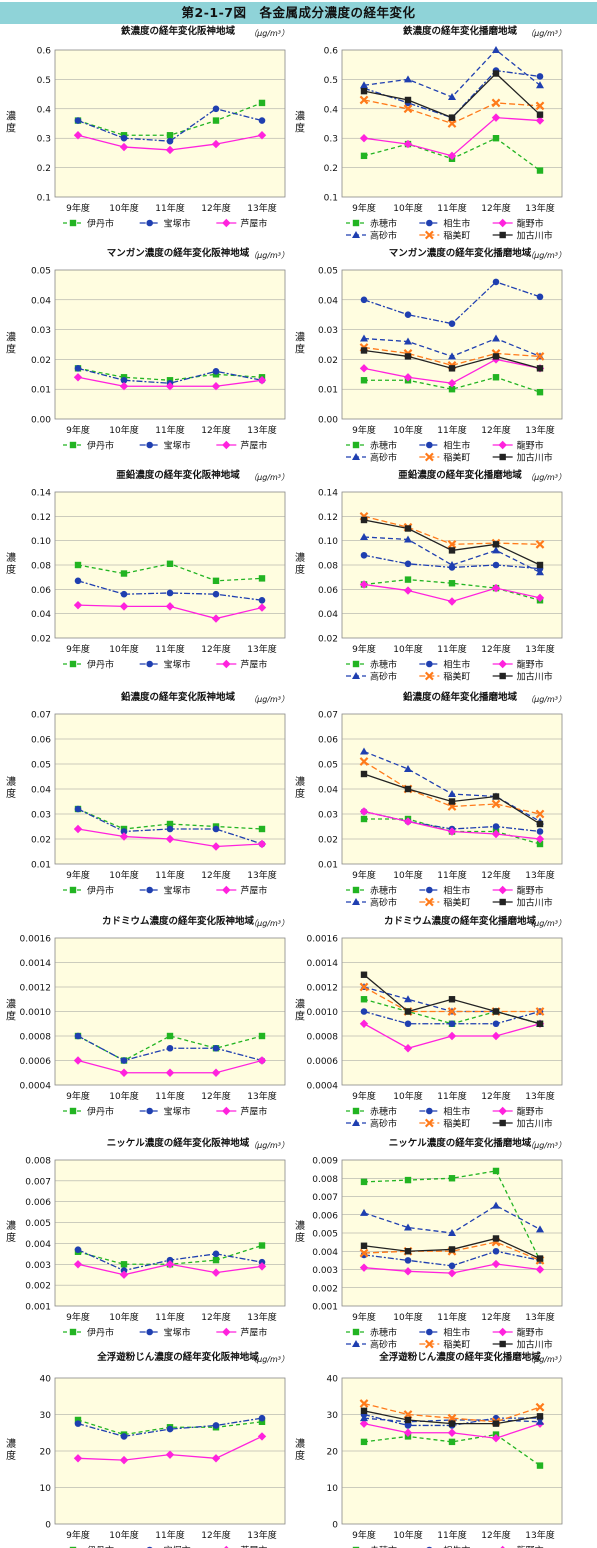  What do you see at coordinates (383, 446) in the screenshot?
I see `legend-label: 赤穂市` at bounding box center [383, 446].